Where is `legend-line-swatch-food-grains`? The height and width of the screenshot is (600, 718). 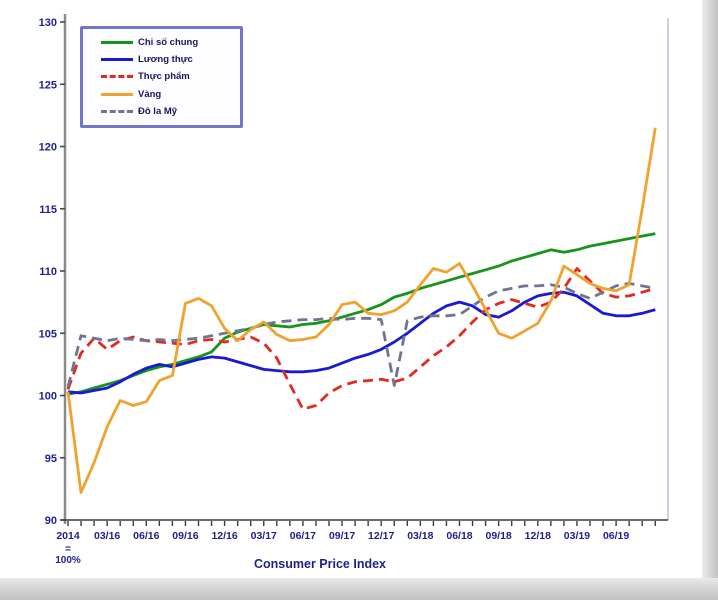
legend-line-swatch-food-grains is located at coordinates (117, 60).